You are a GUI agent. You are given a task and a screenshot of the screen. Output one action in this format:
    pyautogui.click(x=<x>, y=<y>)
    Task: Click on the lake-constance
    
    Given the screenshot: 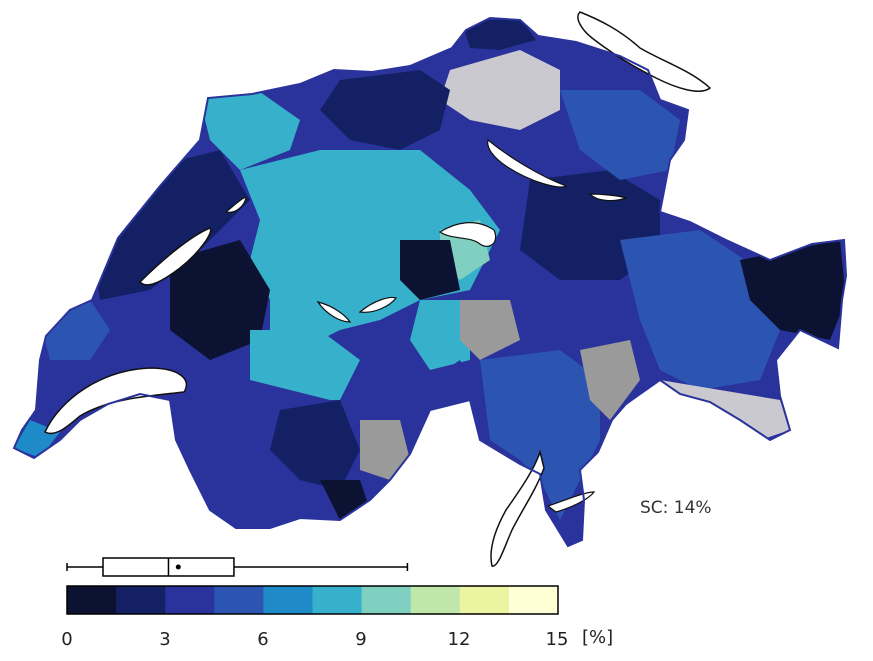 What is the action you would take?
    pyautogui.click(x=644, y=51)
    